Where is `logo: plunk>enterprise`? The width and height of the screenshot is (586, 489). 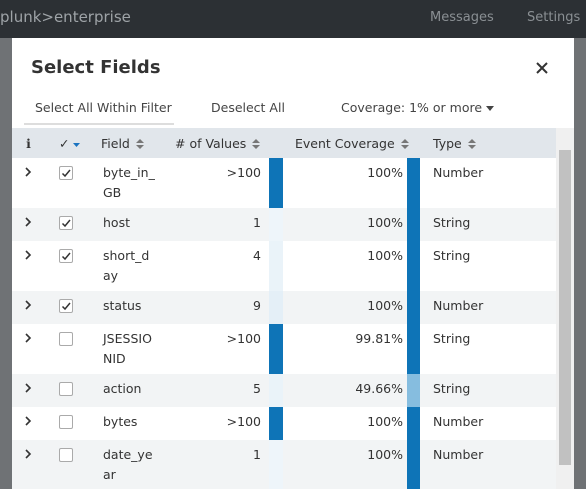
logo: plunk>enterprise is located at coordinates (65, 17).